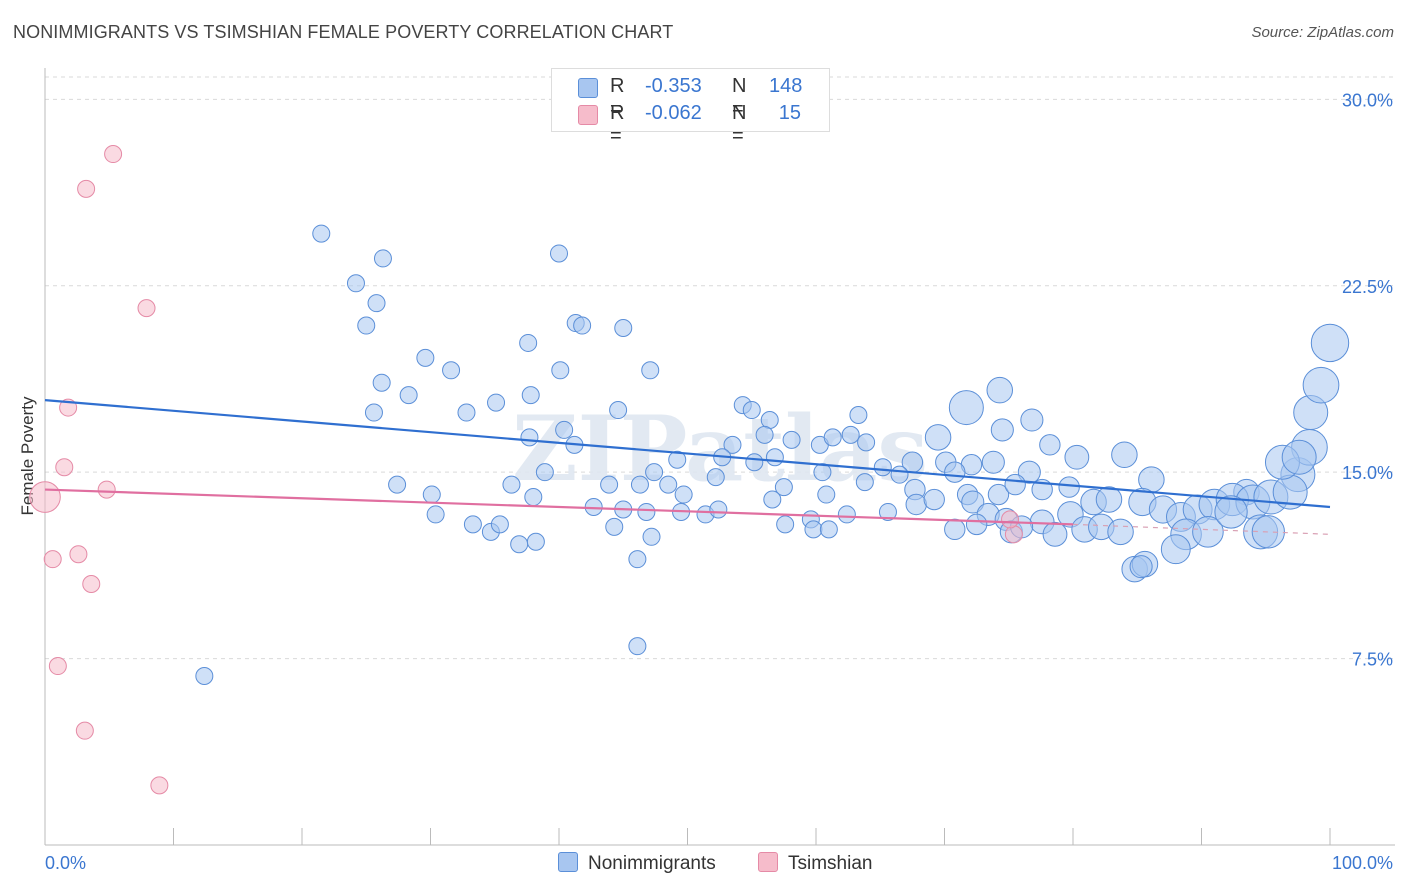 The height and width of the screenshot is (892, 1406). Describe the element at coordinates (588, 88) in the screenshot. I see `nonimmigrants-swatch` at that location.